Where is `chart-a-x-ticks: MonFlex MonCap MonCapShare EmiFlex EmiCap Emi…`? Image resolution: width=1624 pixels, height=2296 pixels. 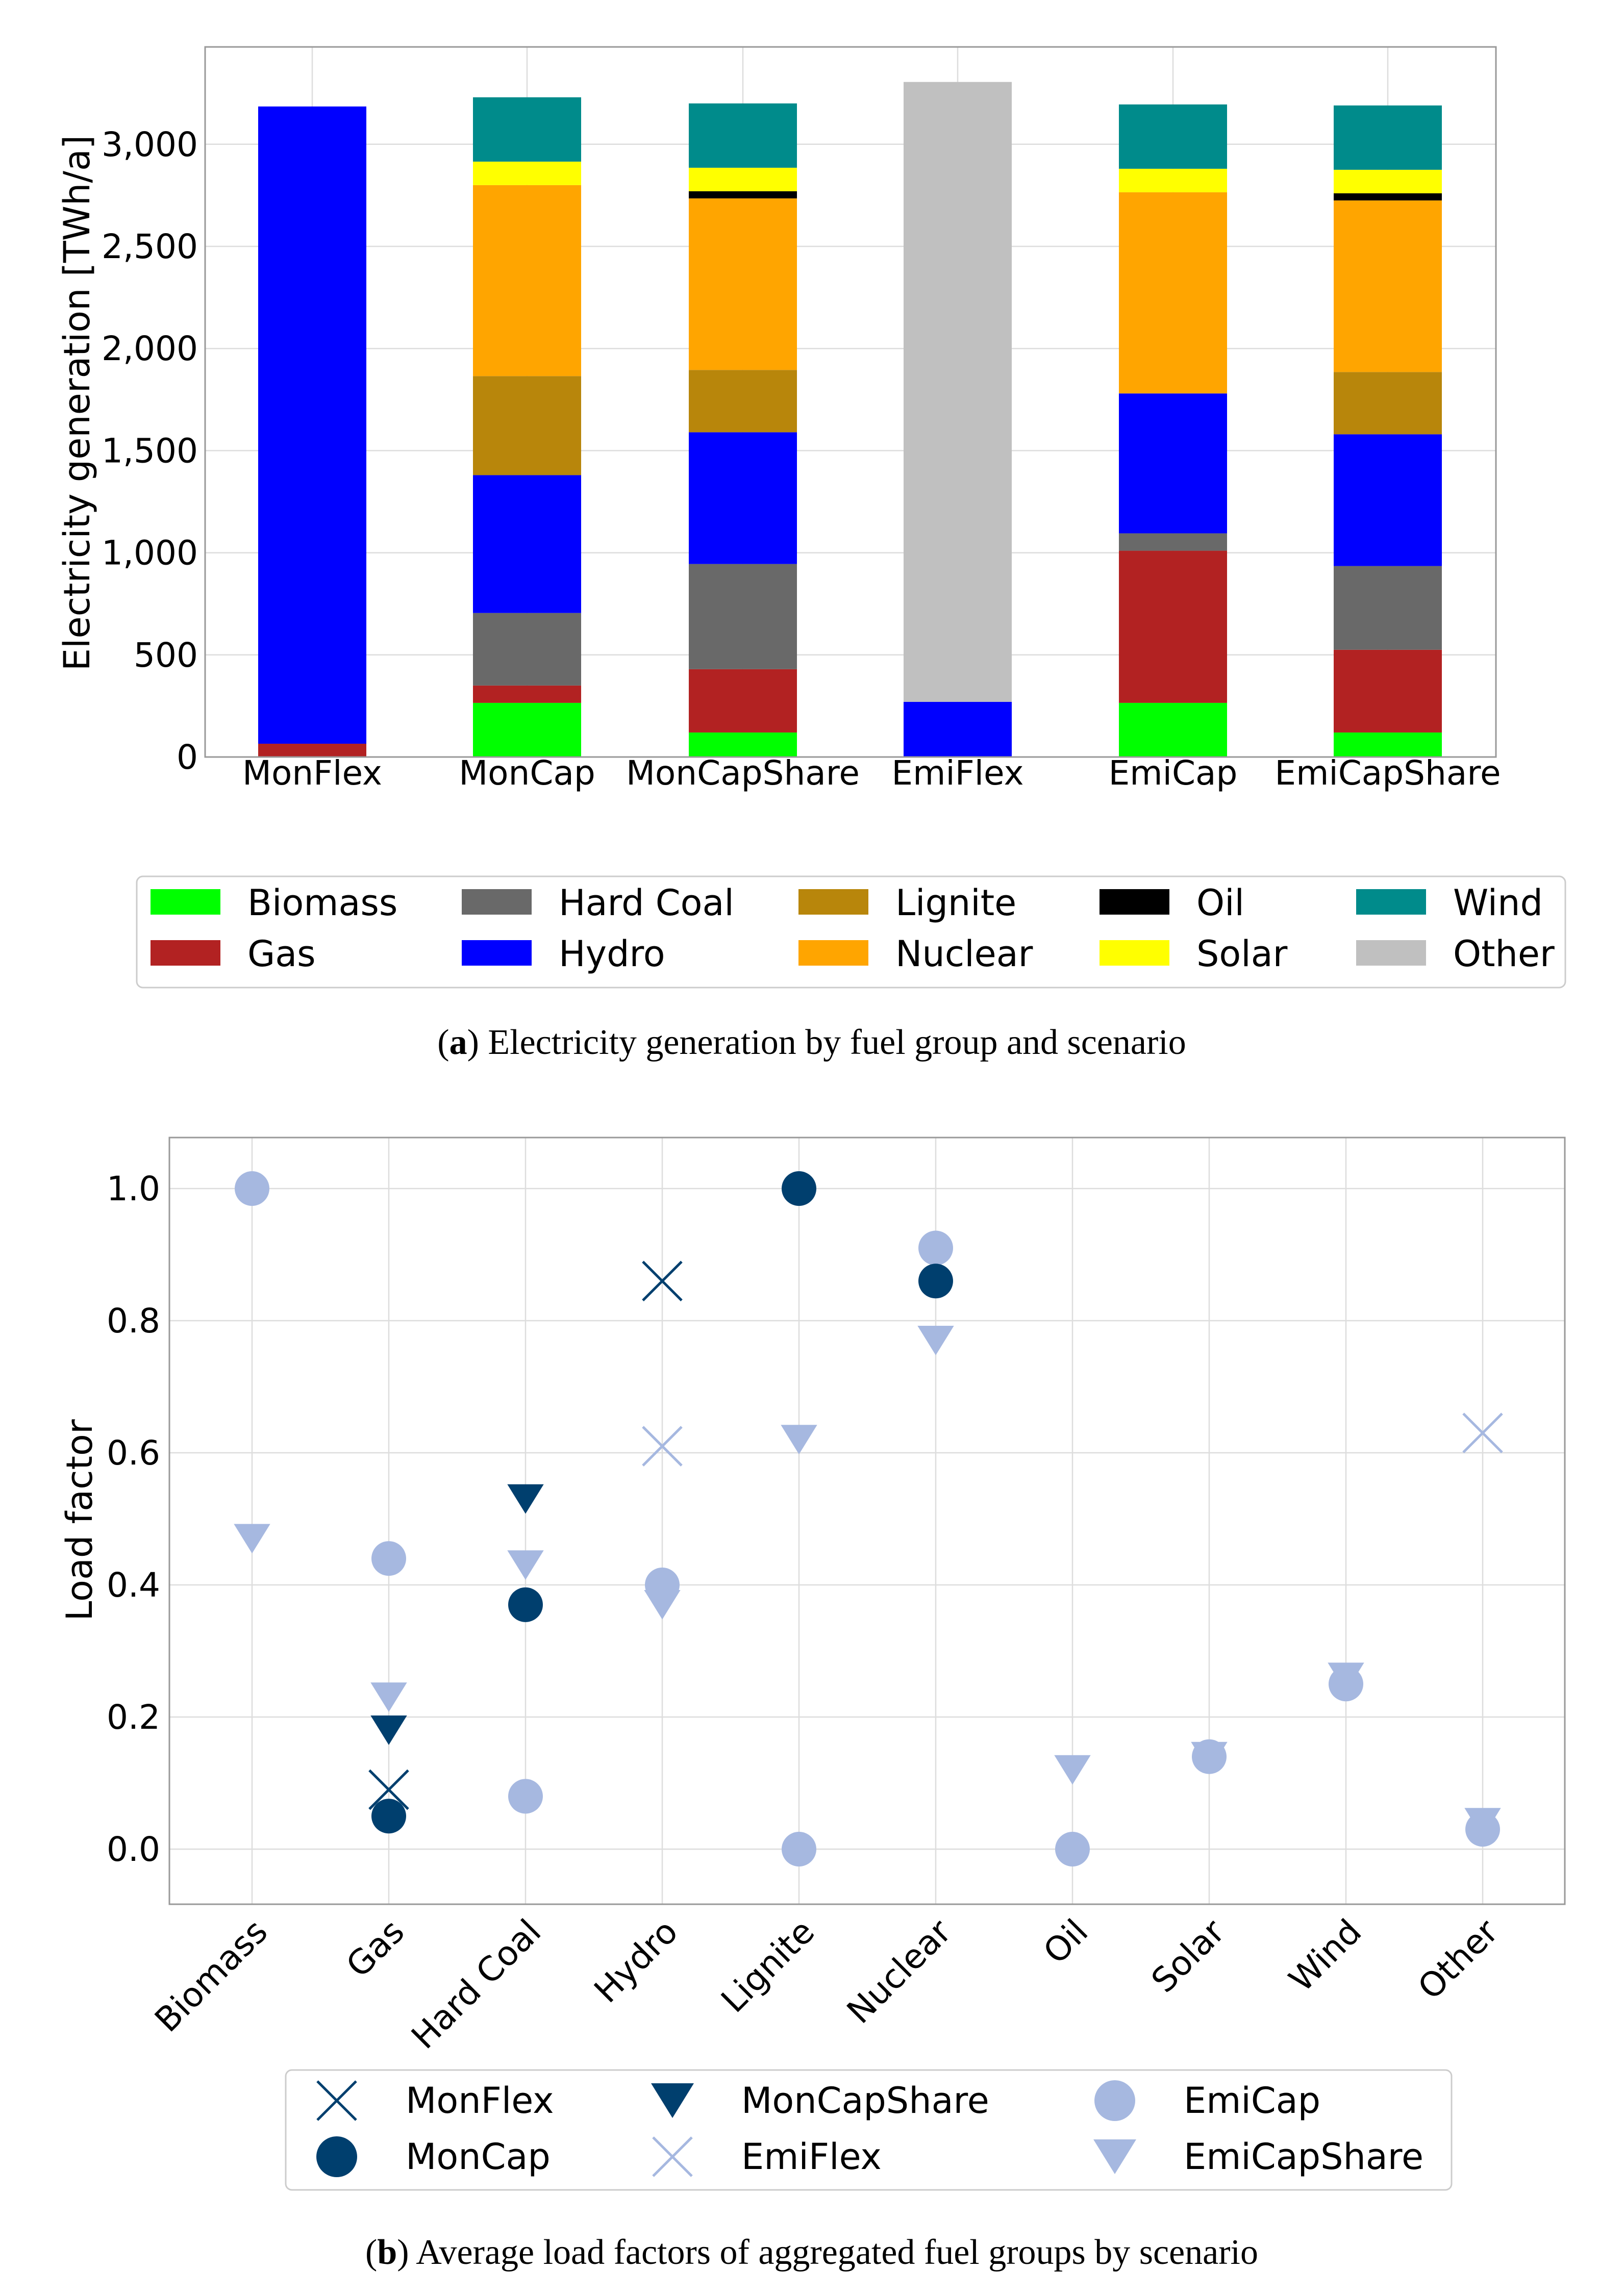
chart-a-x-ticks: MonFlex MonCap MonCapShare EmiFlex EmiCap Emi… is located at coordinates (872, 773).